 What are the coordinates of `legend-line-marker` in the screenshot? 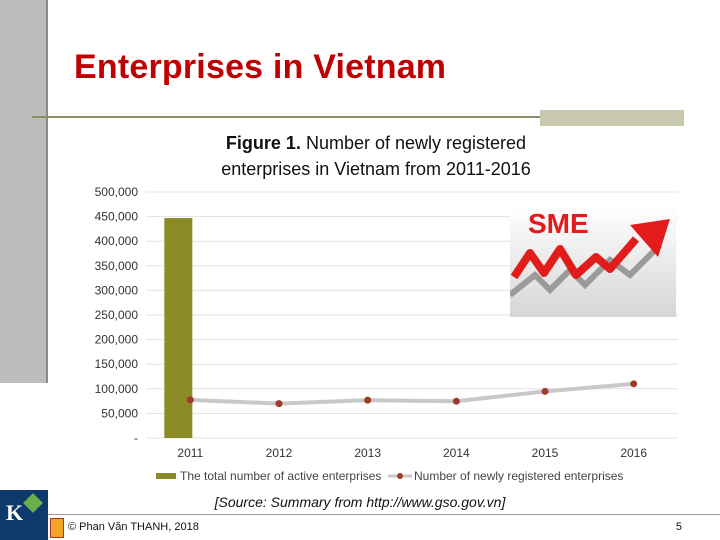 It's located at (400, 476).